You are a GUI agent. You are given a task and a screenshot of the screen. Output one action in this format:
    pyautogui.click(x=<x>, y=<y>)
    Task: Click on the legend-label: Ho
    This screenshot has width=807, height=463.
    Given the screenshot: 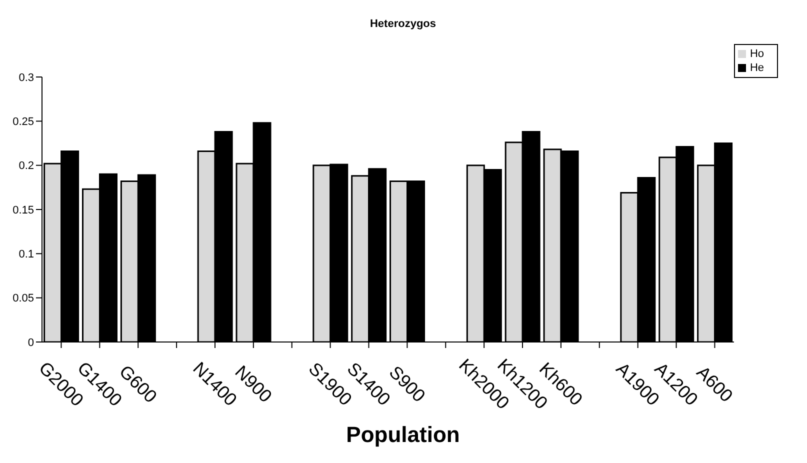 What is the action you would take?
    pyautogui.click(x=757, y=54)
    